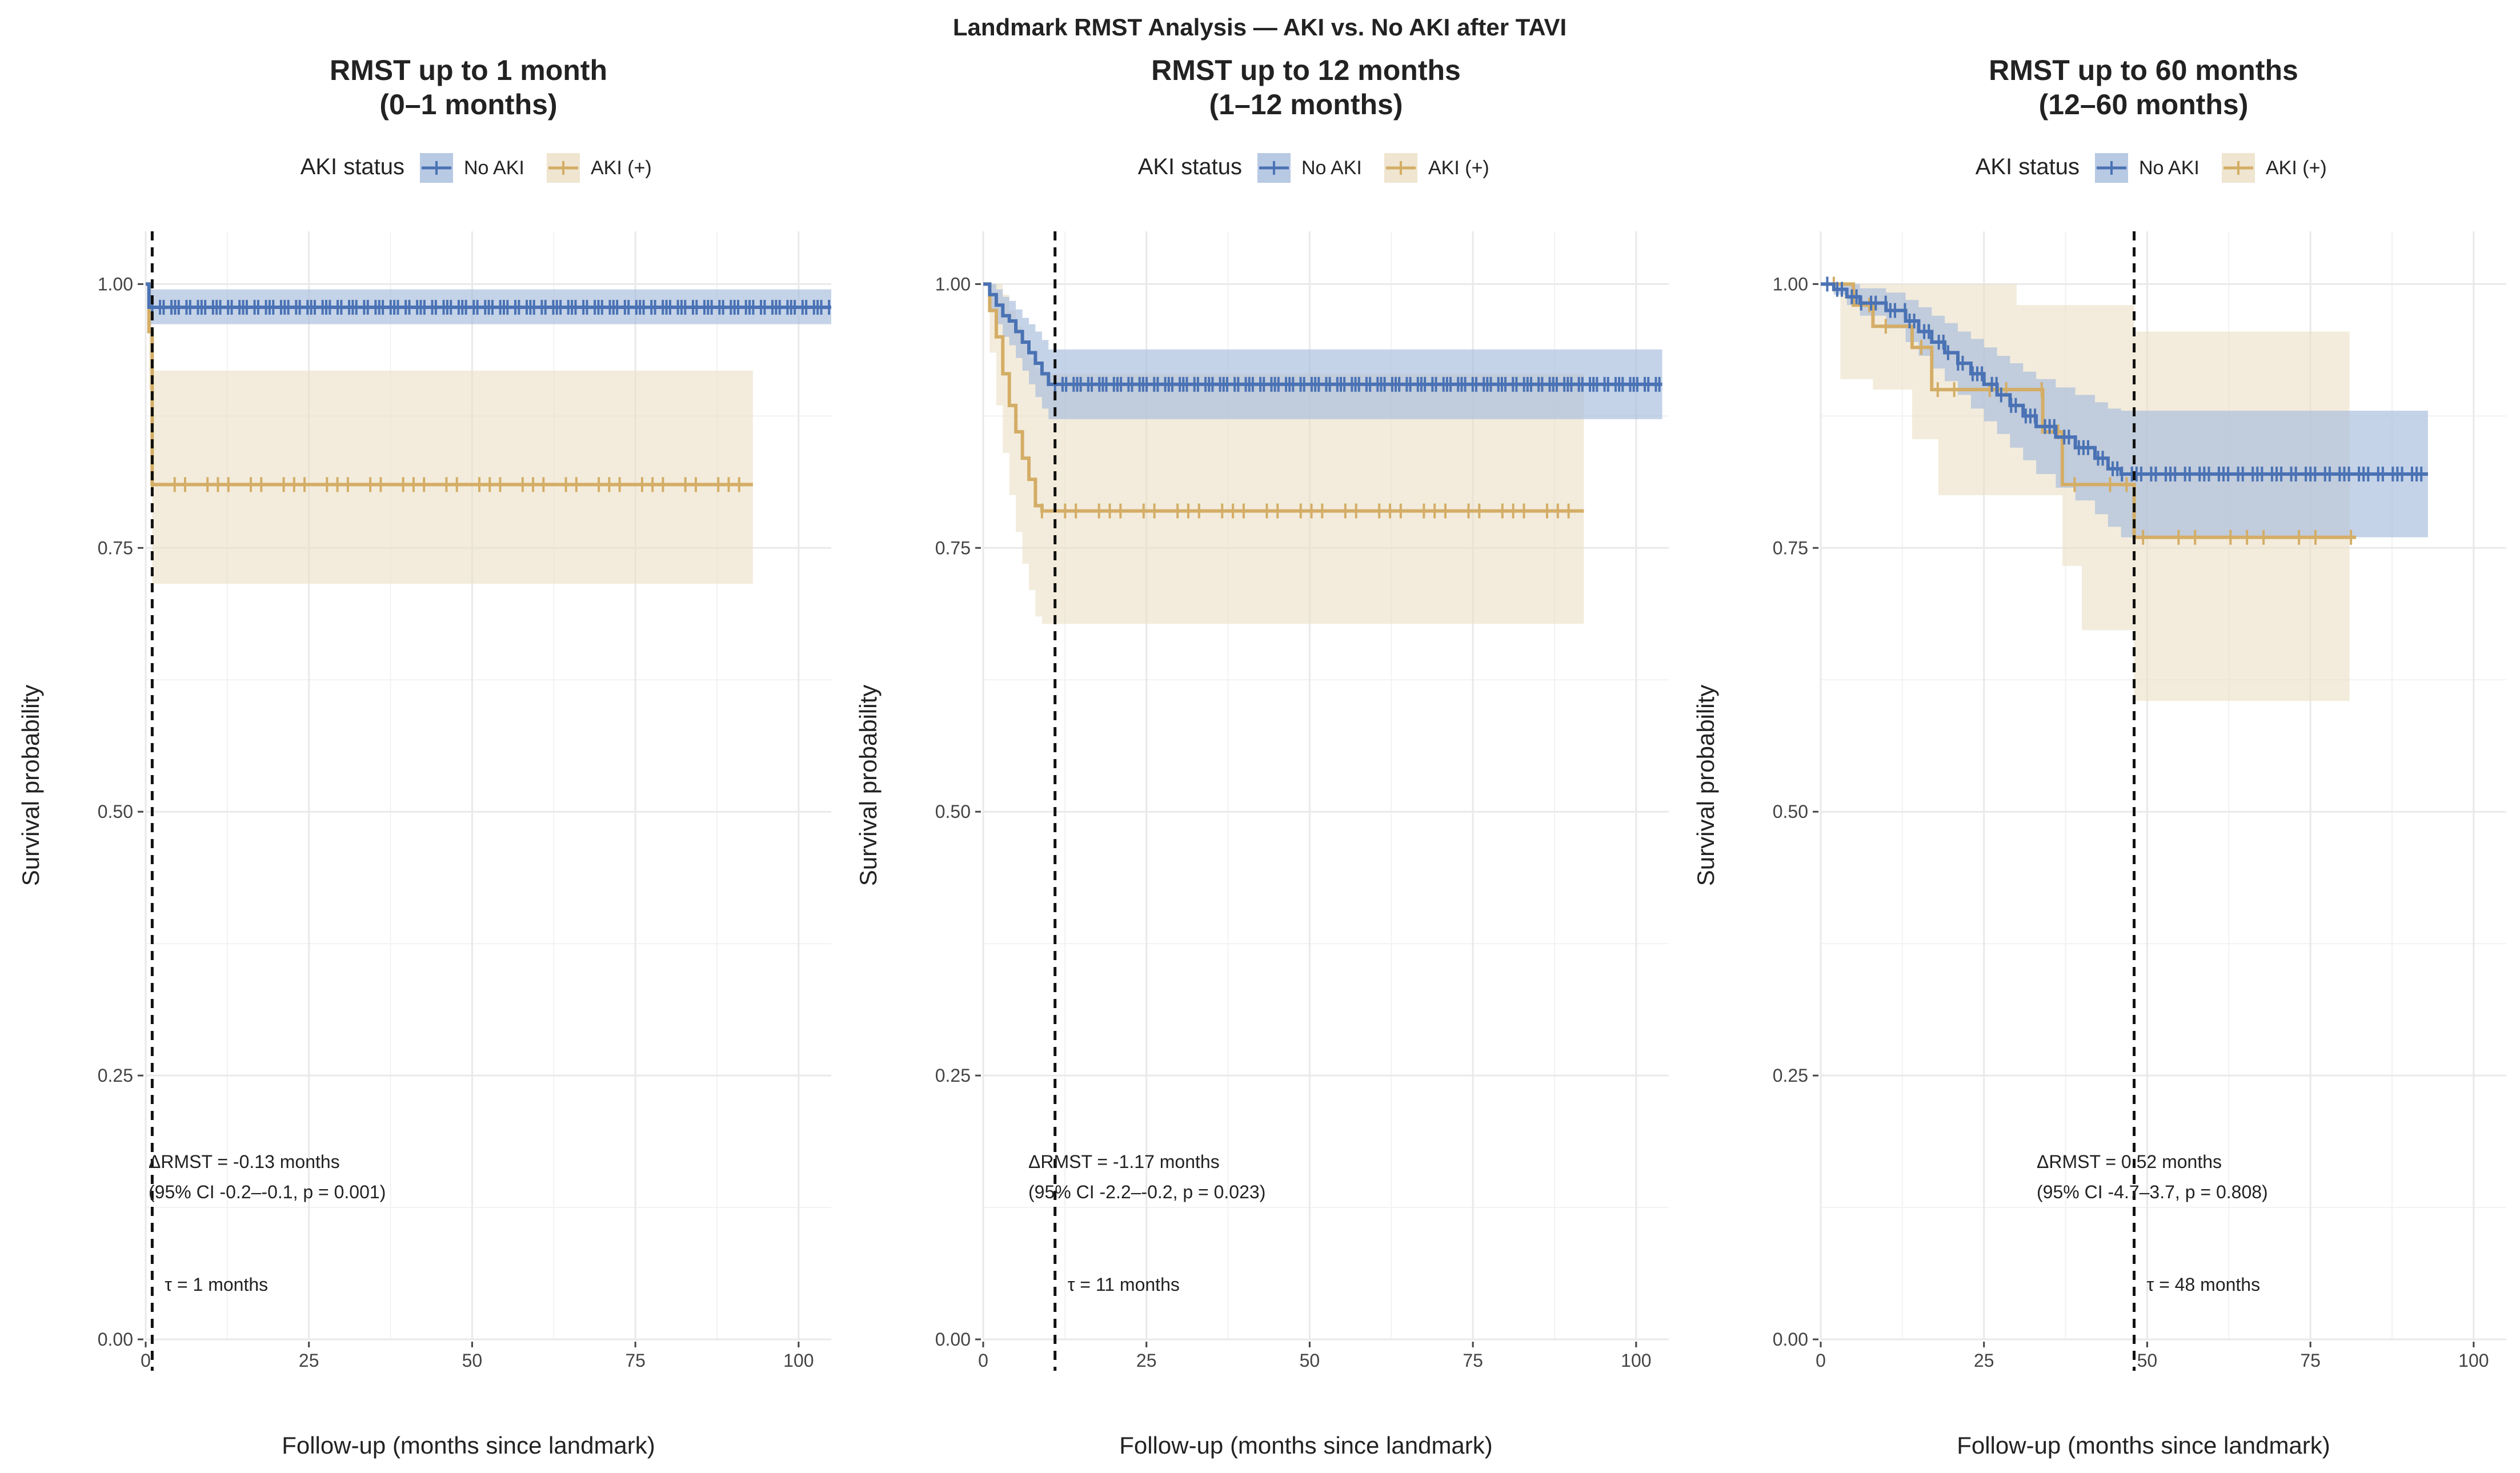  I want to click on ci-annotation: (95% CI -4.7–3.7, p = 0.808), so click(2152, 1192).